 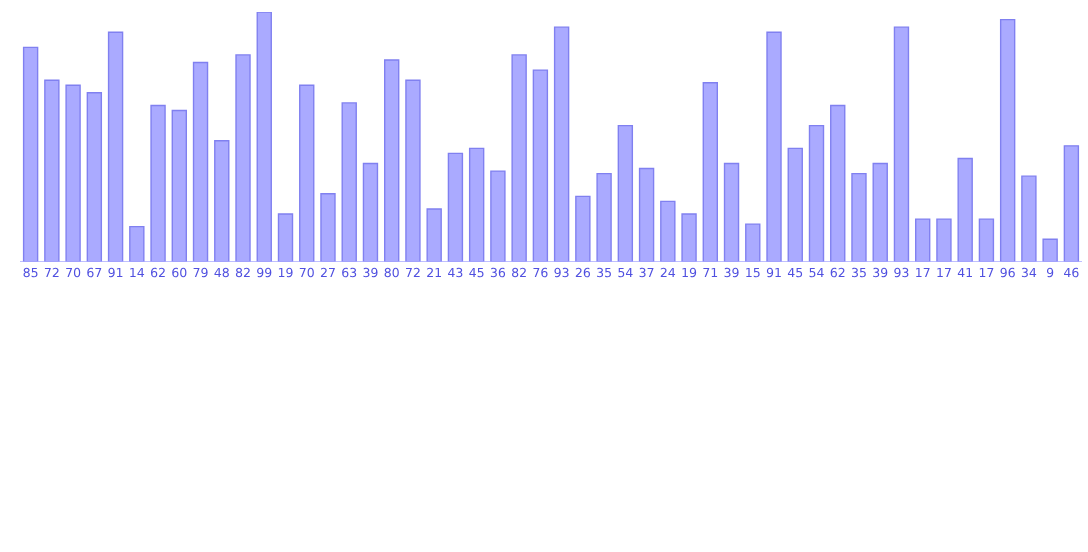 What do you see at coordinates (179, 272) in the screenshot?
I see `data-label: 60` at bounding box center [179, 272].